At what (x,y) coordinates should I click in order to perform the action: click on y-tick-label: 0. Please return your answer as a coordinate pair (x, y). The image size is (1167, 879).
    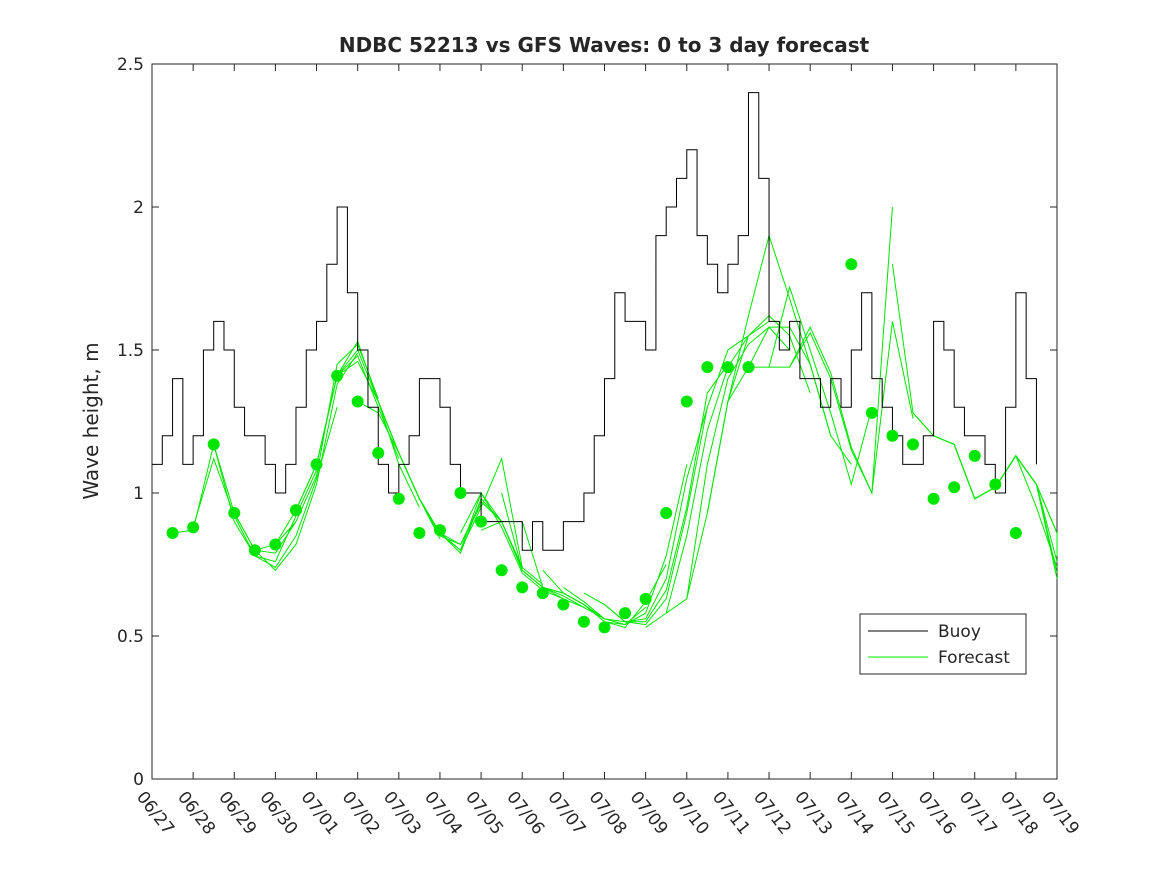
    Looking at the image, I should click on (138, 780).